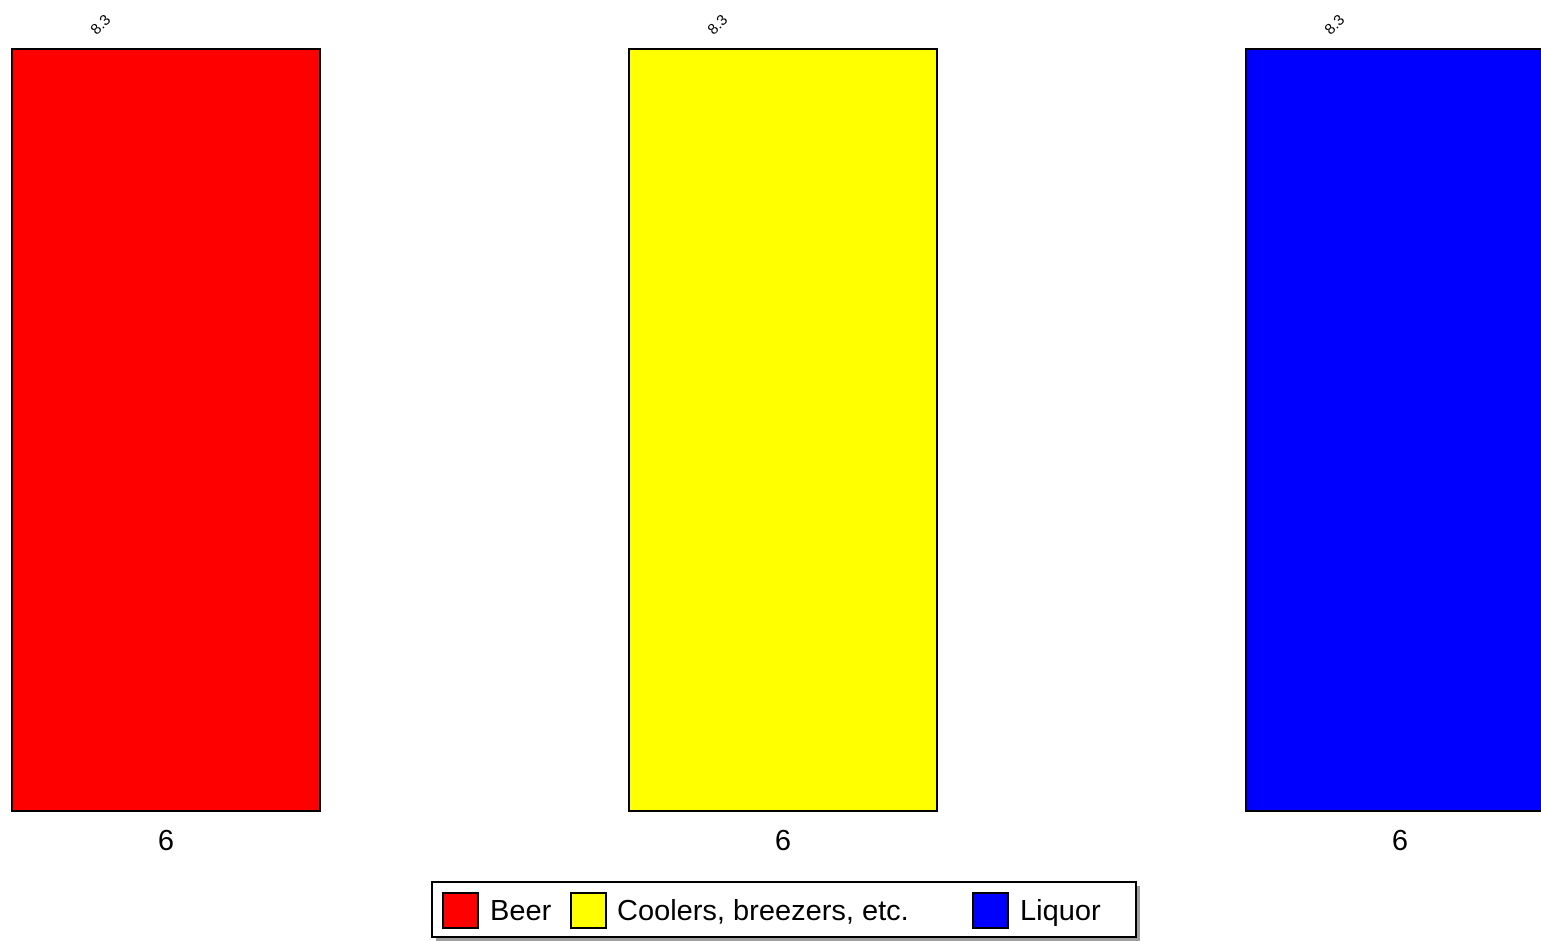 This screenshot has width=1541, height=941. What do you see at coordinates (763, 911) in the screenshot?
I see `legend-label-coolers-breezers-etc: Coolers, breezers, etc.` at bounding box center [763, 911].